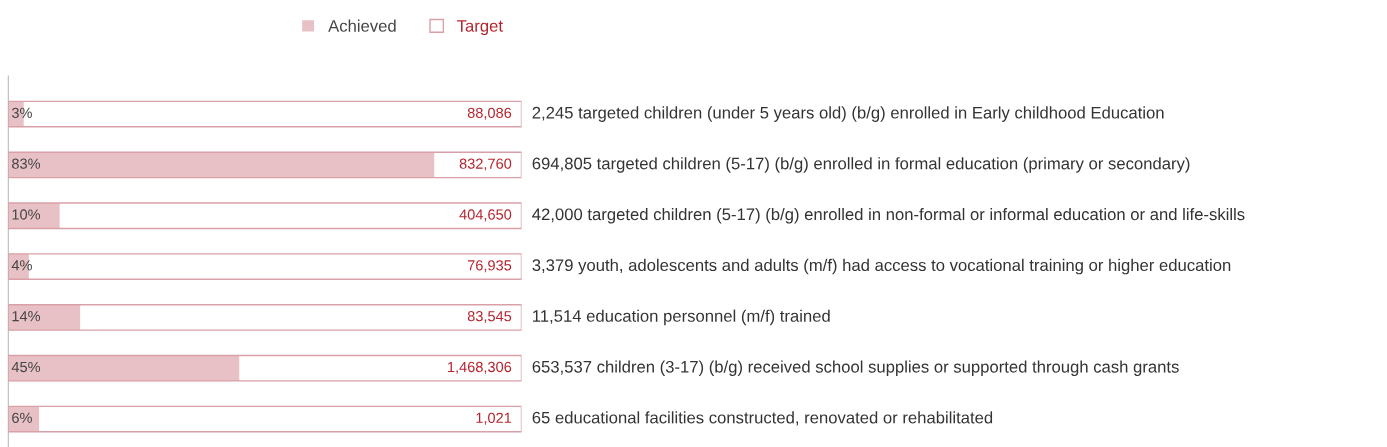 The width and height of the screenshot is (1387, 447). Describe the element at coordinates (881, 266) in the screenshot. I see `y-tick-label: 3,379 youth, adolescents and adults (m/f) had access to vocational training or higher education` at that location.